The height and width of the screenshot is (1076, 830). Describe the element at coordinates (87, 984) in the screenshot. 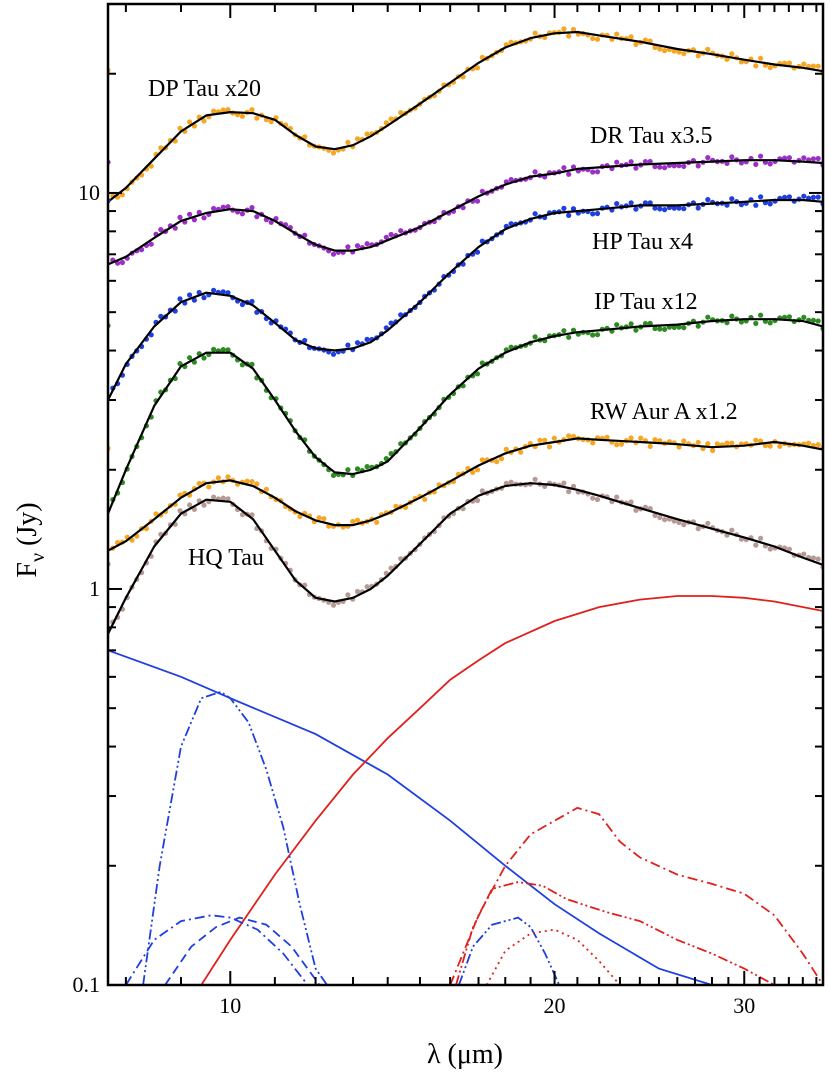

I see `y-tick-label: 0.1` at that location.